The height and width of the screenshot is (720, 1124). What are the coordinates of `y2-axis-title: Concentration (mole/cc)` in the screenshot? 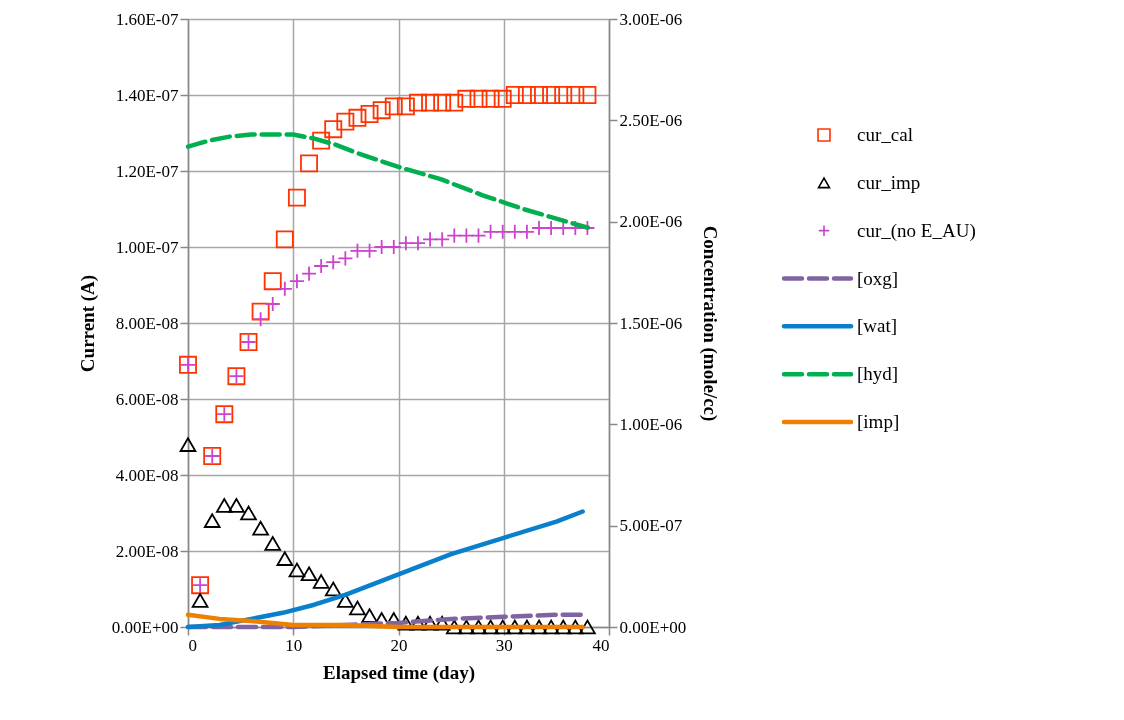 It's located at (710, 323).